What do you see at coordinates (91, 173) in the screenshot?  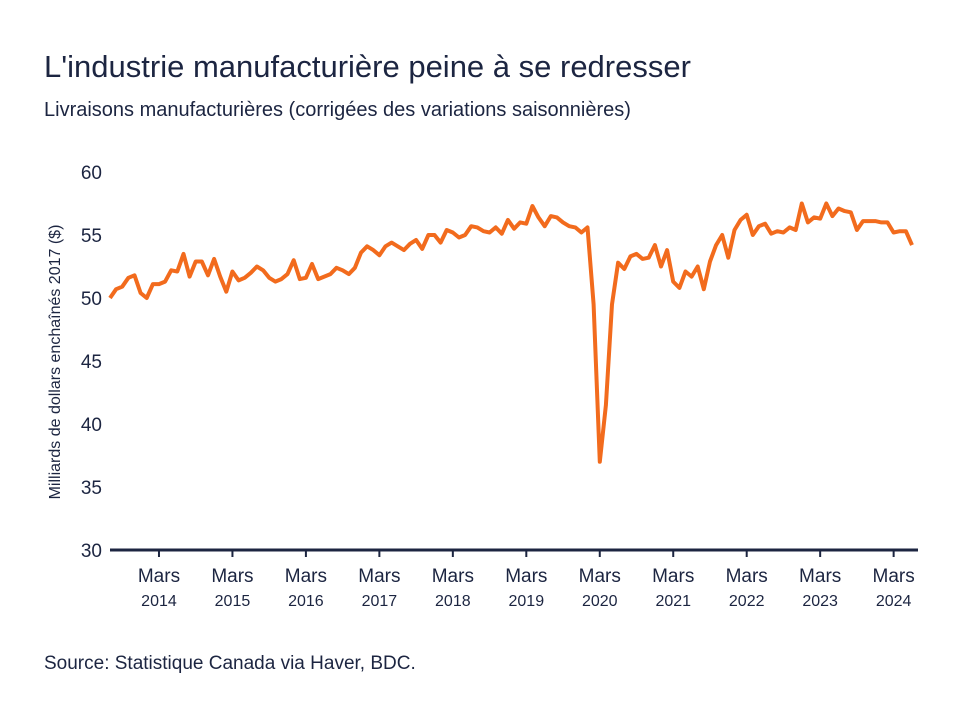 I see `y-tick-label: 60` at bounding box center [91, 173].